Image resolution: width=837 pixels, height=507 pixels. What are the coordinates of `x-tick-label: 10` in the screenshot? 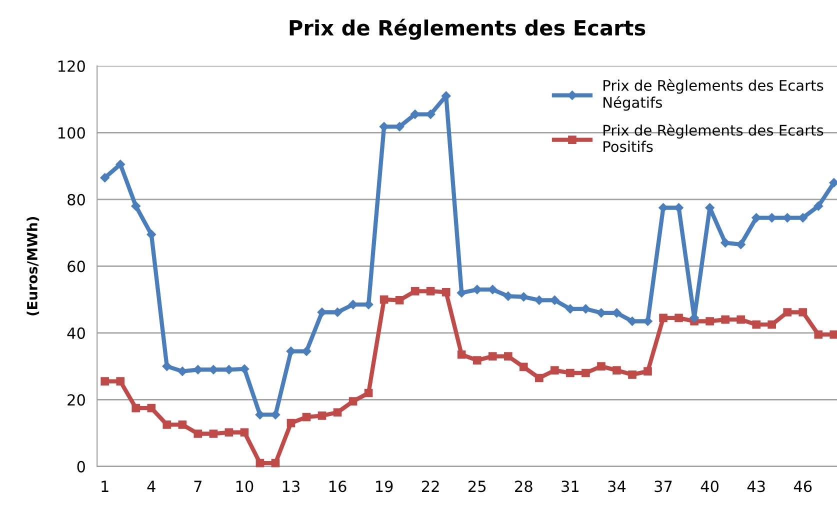 It's located at (245, 486).